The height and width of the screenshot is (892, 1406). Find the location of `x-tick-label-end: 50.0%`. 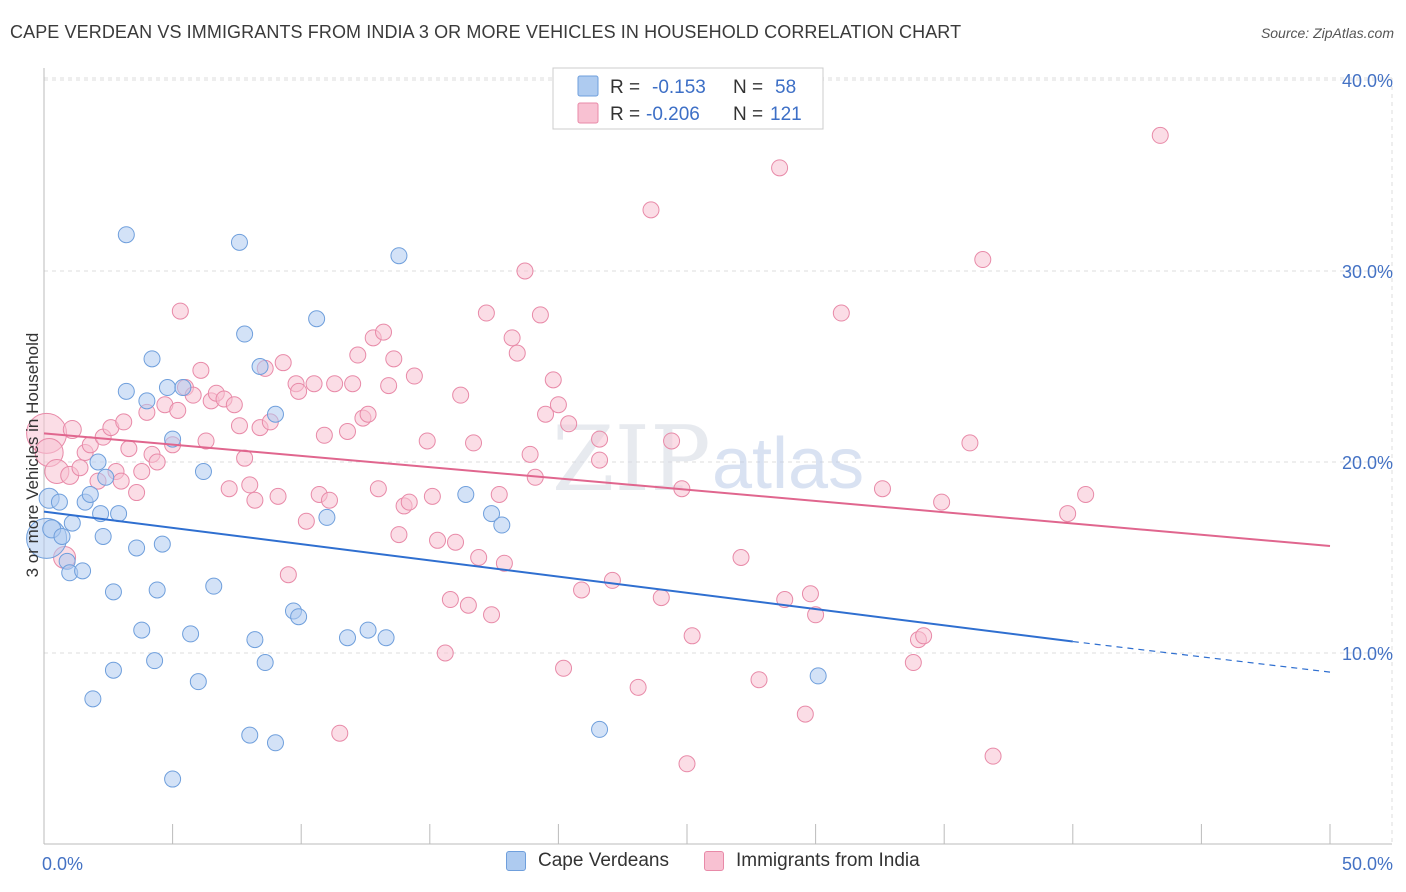

x-tick-label-end: 50.0% is located at coordinates (1367, 864).